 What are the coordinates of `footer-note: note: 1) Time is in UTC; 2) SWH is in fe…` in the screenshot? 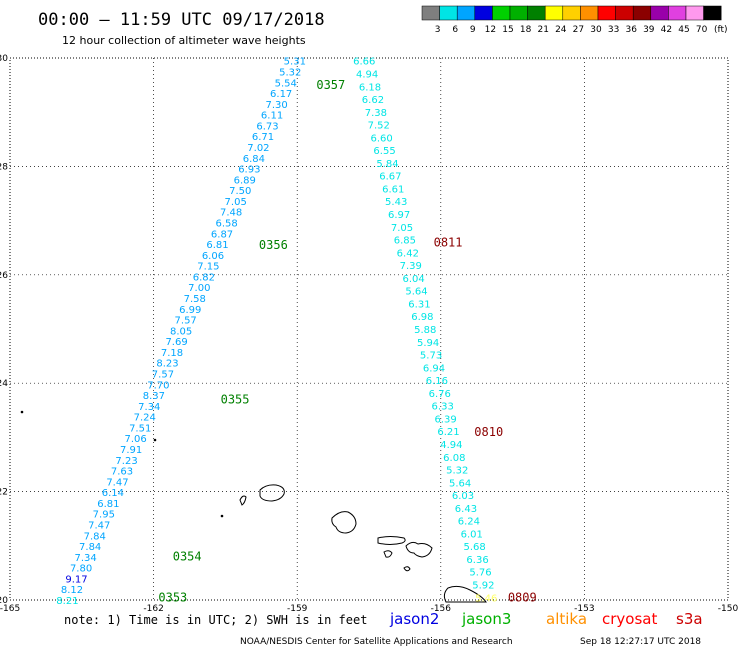 It's located at (215, 620).